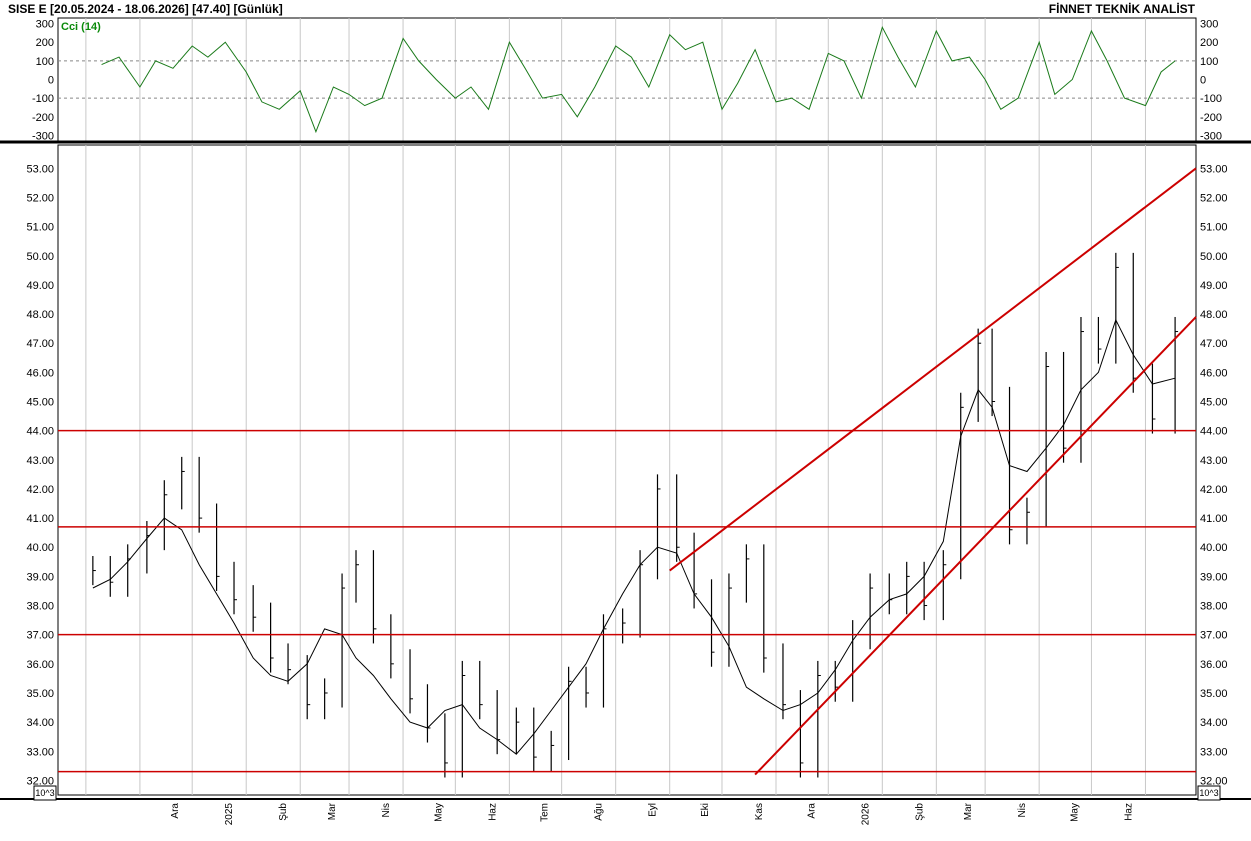 The height and width of the screenshot is (841, 1251). What do you see at coordinates (865, 814) in the screenshot?
I see `x-tick-label: 2026` at bounding box center [865, 814].